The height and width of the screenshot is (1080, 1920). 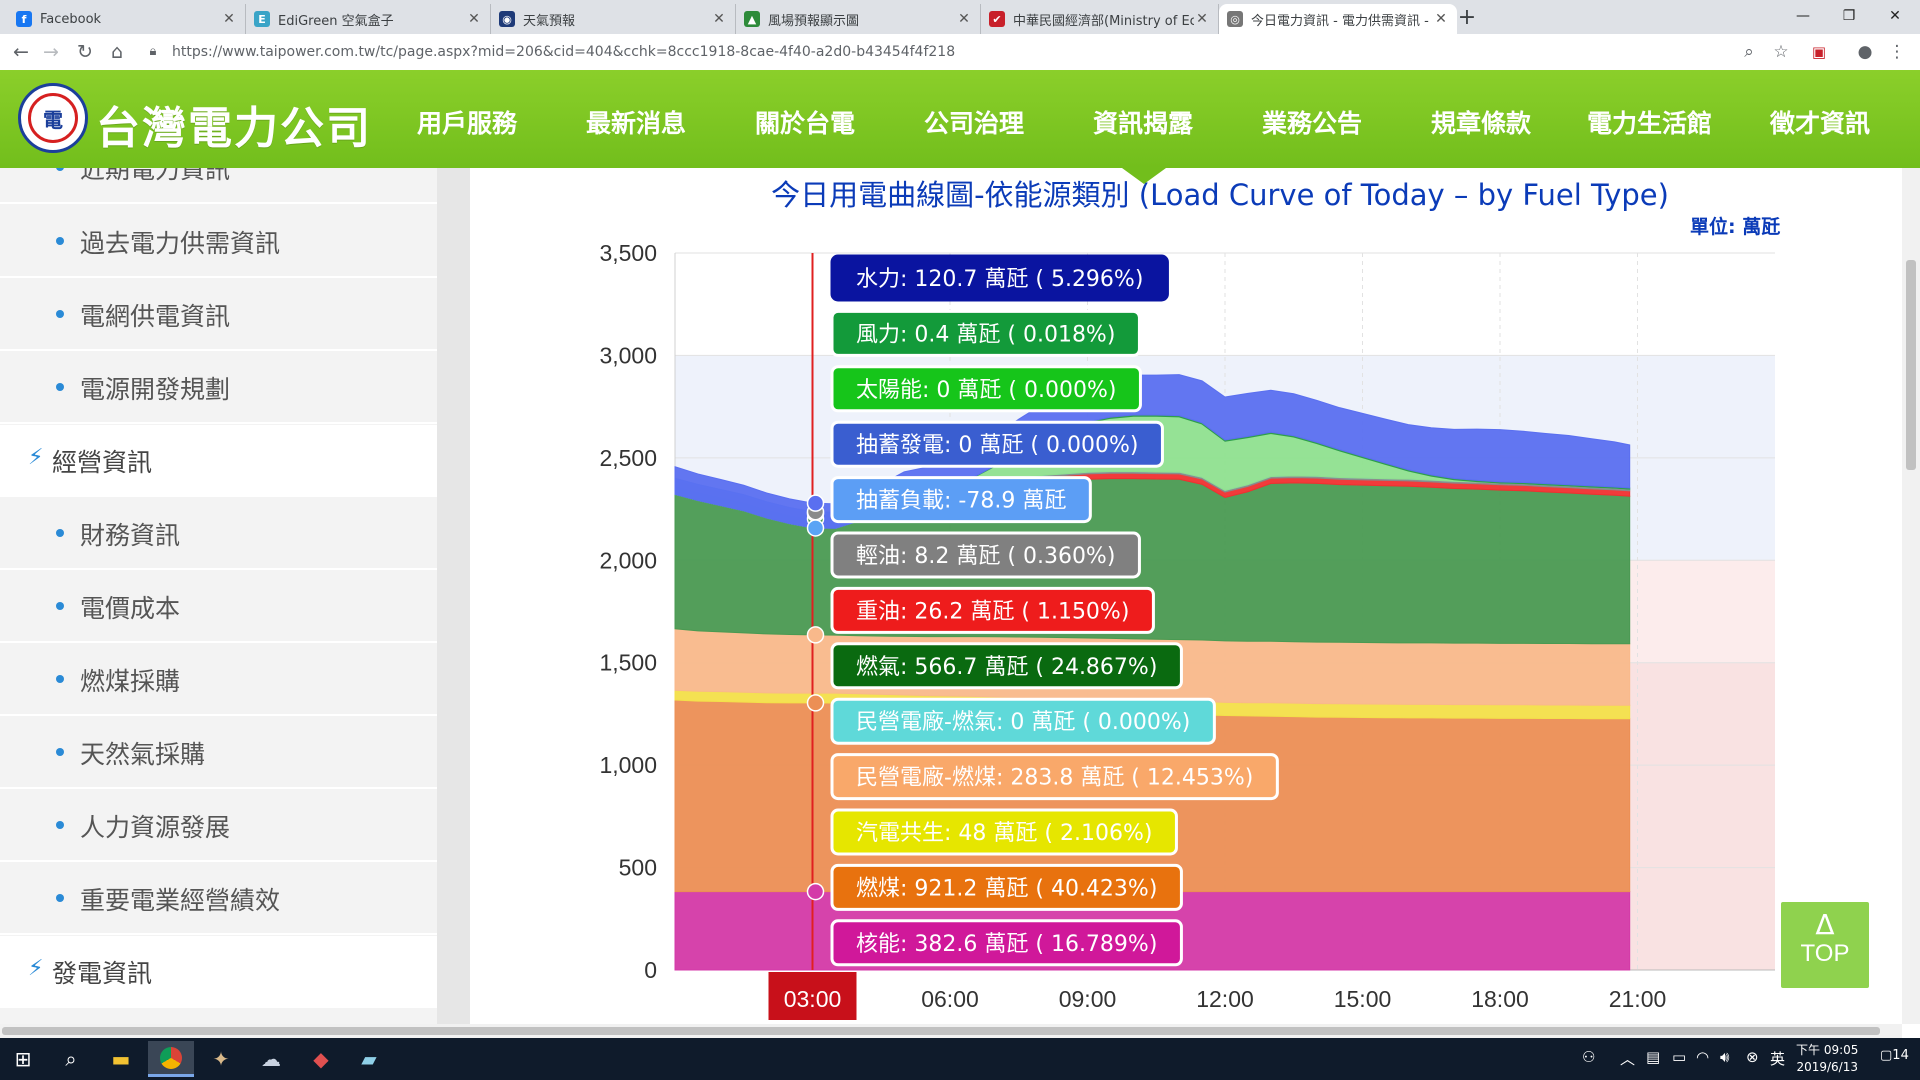 What do you see at coordinates (221, 1059) in the screenshot?
I see `app-icon: ✦` at bounding box center [221, 1059].